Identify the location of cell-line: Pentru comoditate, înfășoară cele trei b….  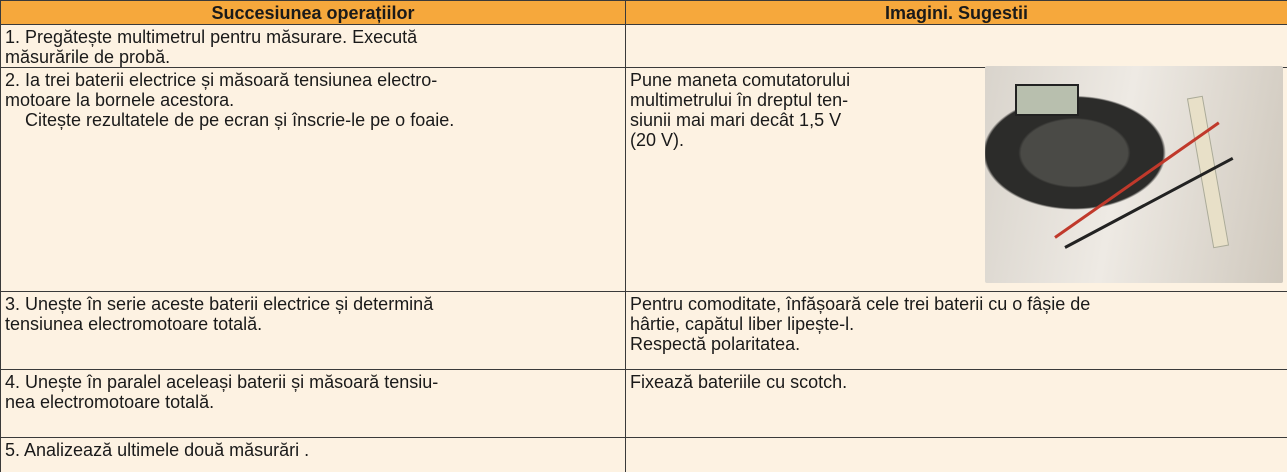
(860, 304).